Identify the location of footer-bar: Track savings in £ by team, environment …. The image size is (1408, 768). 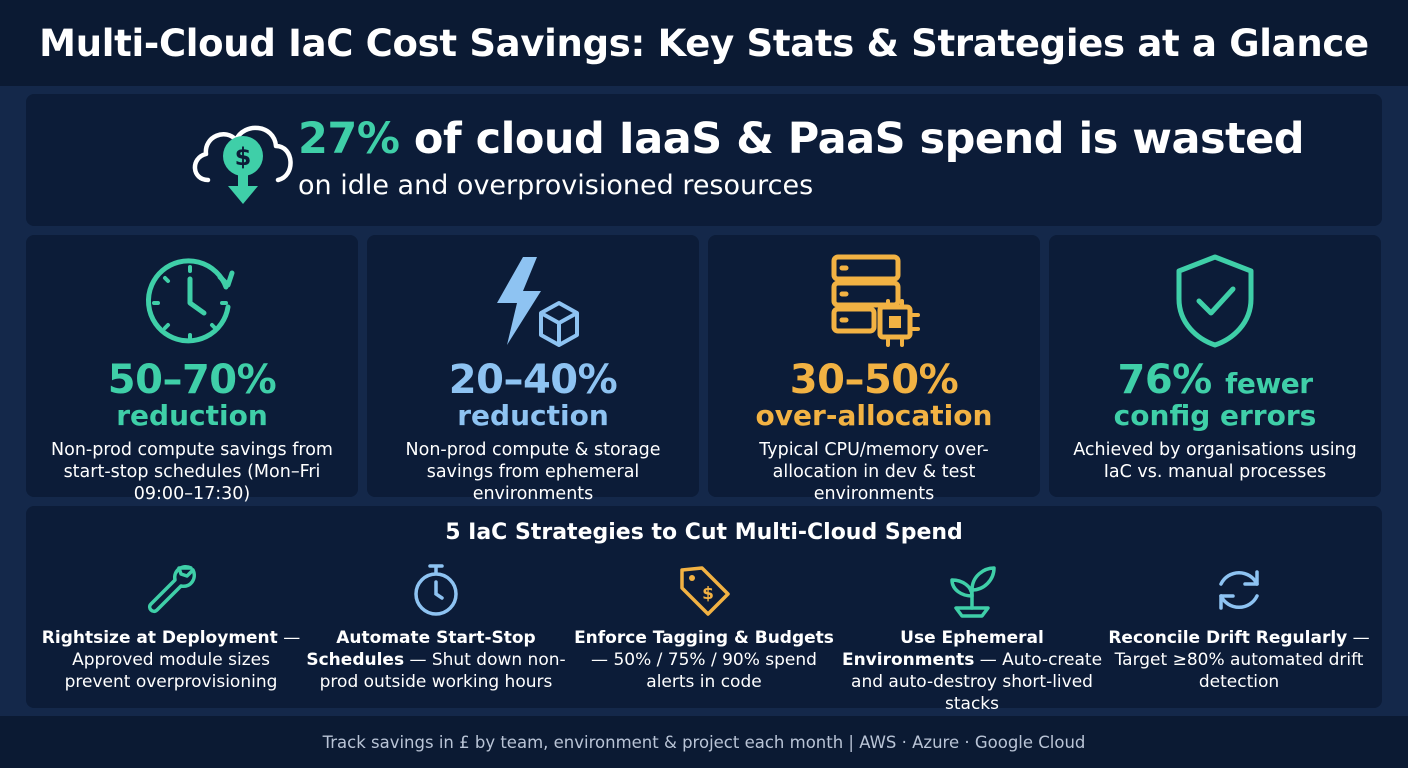
(704, 742).